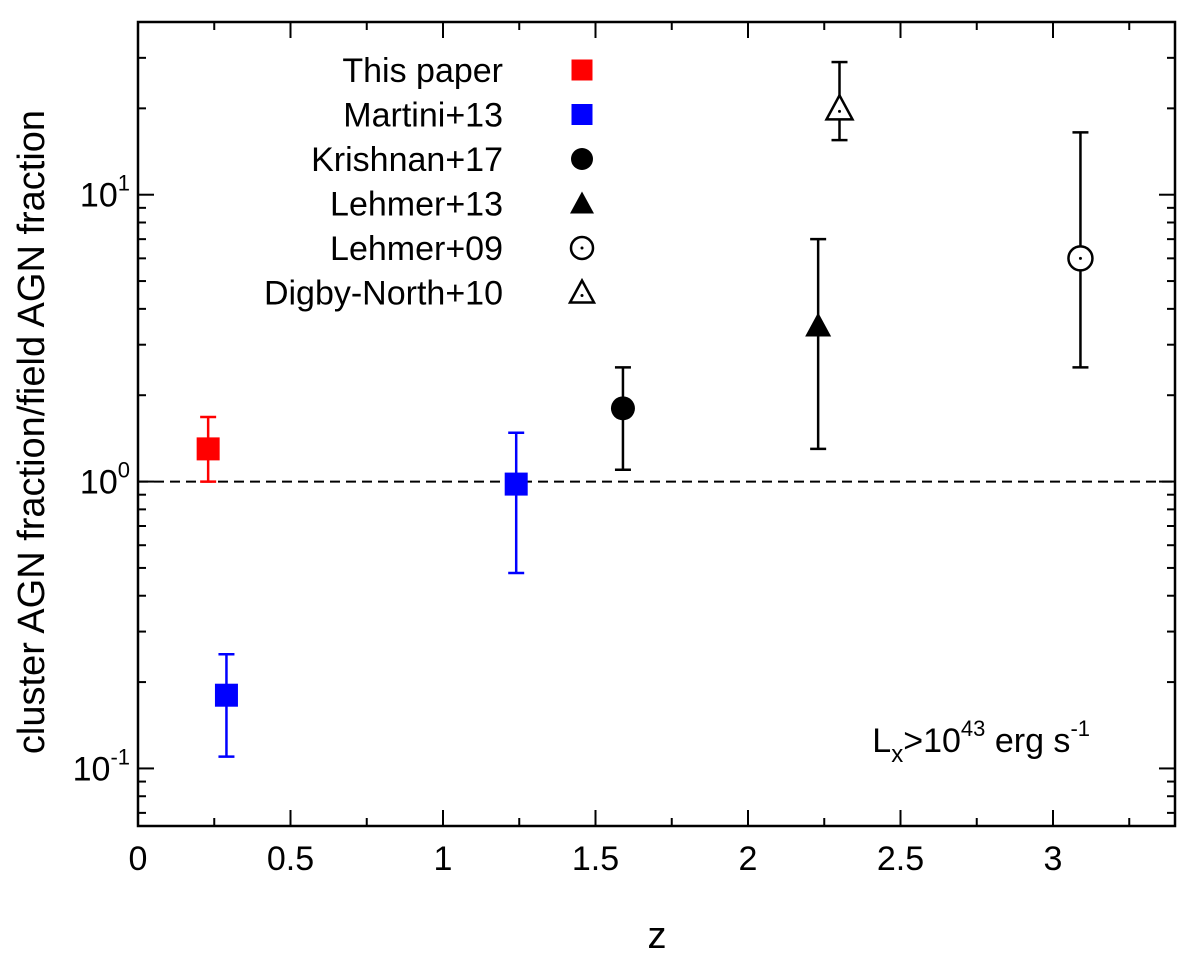 The width and height of the screenshot is (1200, 957). I want to click on annotation-subscript: x, so click(897, 754).